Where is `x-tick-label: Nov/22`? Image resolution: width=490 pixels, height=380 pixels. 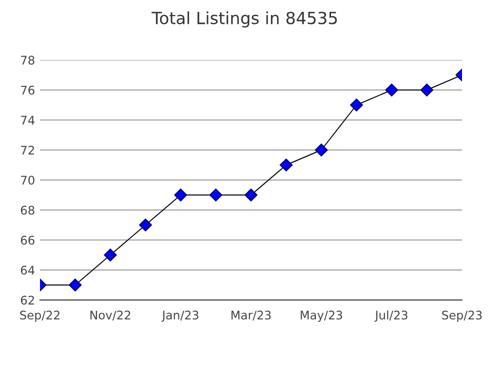
x-tick-label: Nov/22 is located at coordinates (110, 315).